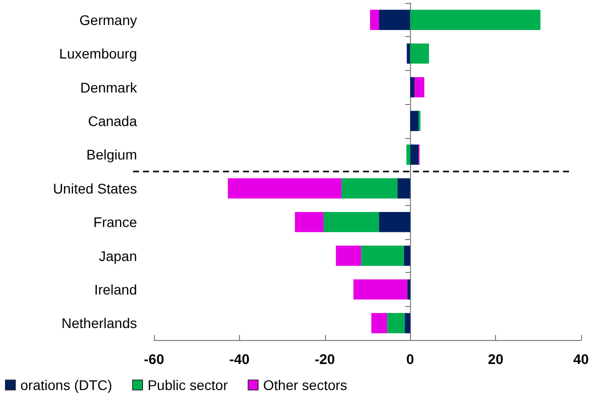  Describe the element at coordinates (99, 323) in the screenshot. I see `y-tick-label: Netherlands` at that location.